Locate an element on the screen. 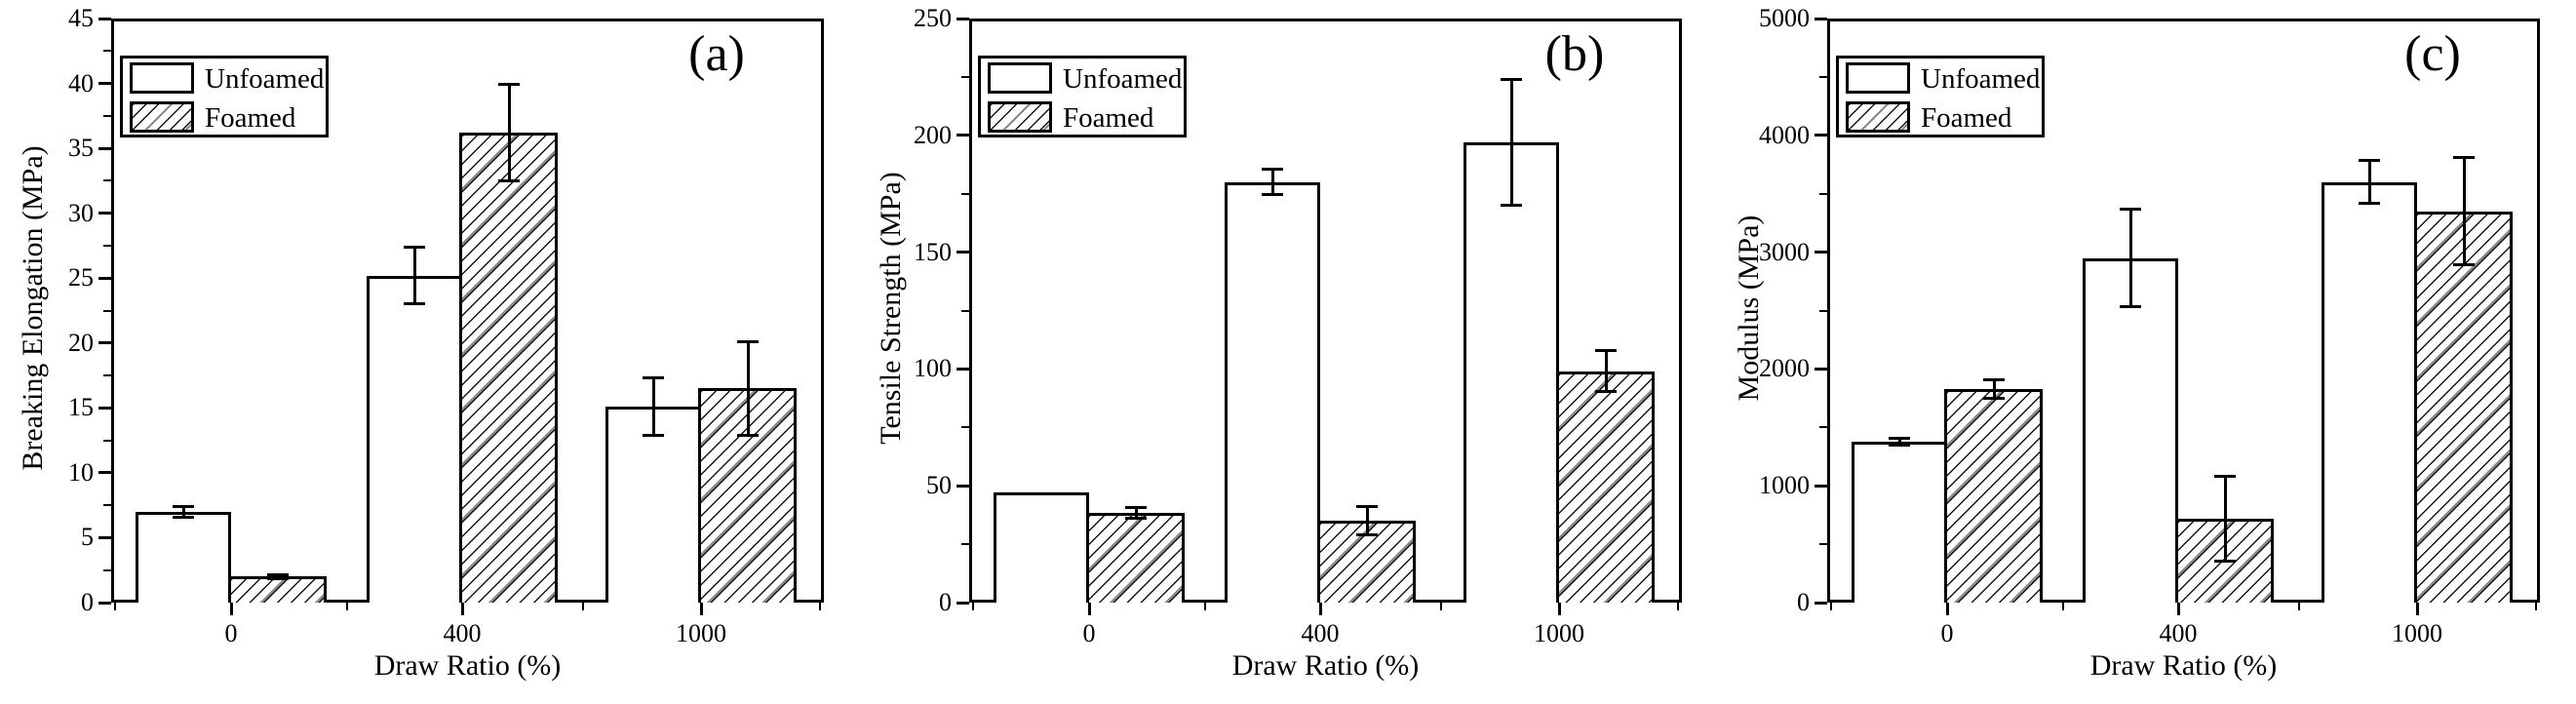 The height and width of the screenshot is (704, 2576). legend-row: Foamed is located at coordinates (1940, 118).